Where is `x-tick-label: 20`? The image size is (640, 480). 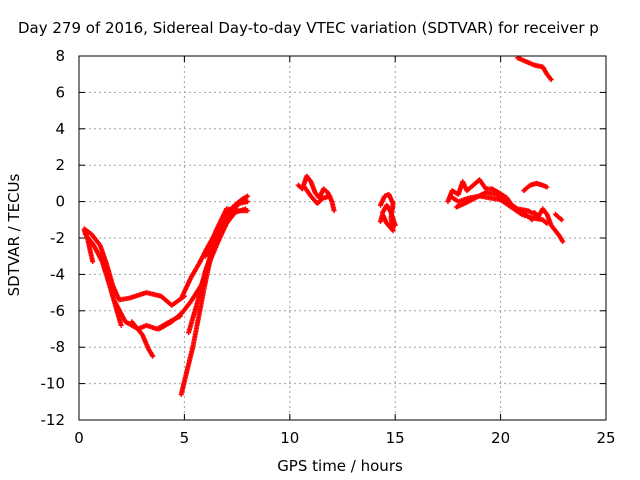 x-tick-label: 20 is located at coordinates (500, 438).